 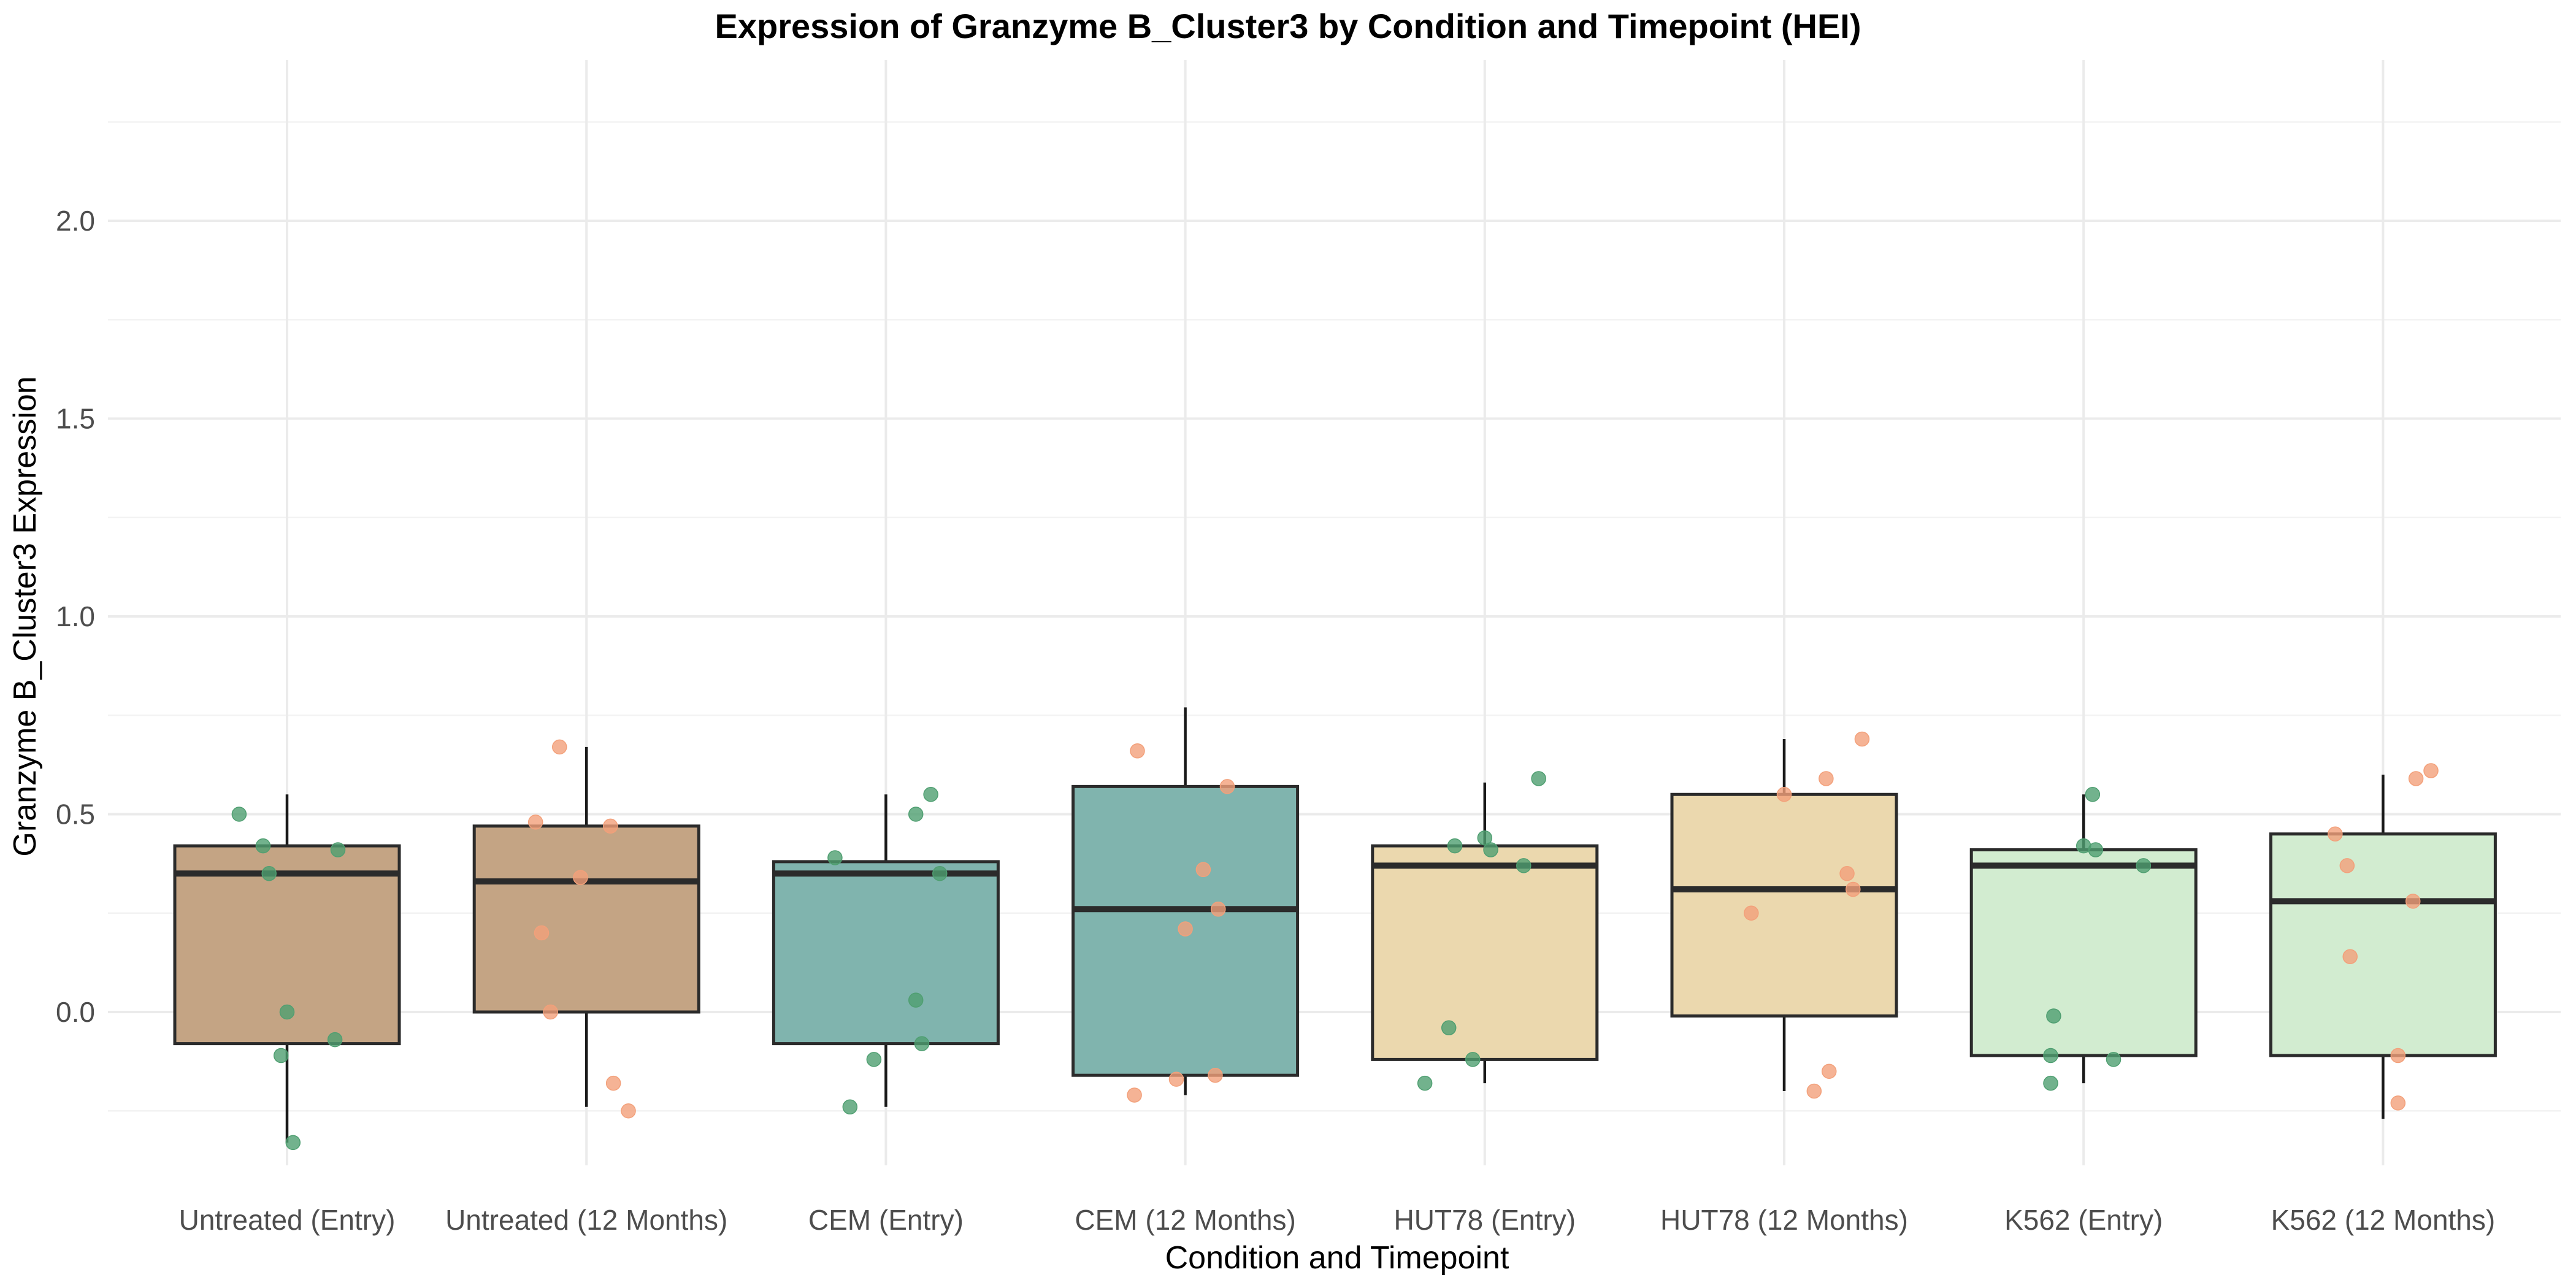 I want to click on y-tick-label: 1.0, so click(x=75, y=616).